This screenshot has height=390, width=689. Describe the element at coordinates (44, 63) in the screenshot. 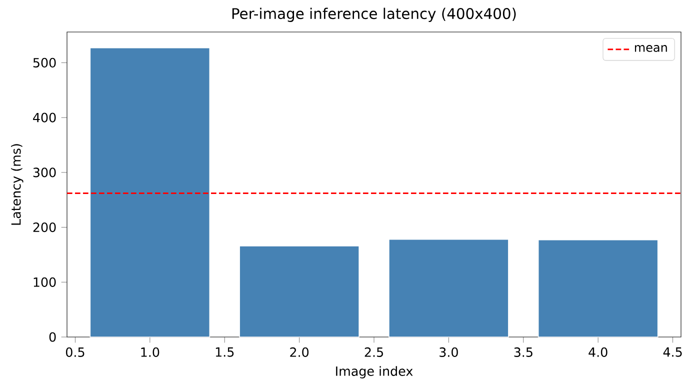

I see `y-tick-label: 500` at that location.